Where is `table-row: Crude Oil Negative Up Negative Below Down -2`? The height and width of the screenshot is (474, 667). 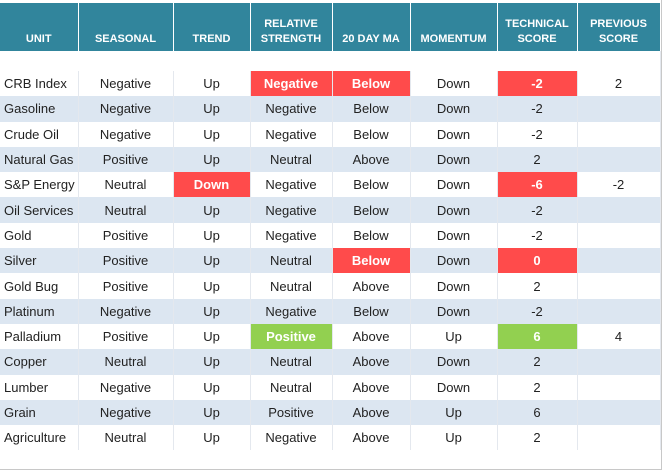 table-row: Crude Oil Negative Up Negative Below Down -2 is located at coordinates (330, 134).